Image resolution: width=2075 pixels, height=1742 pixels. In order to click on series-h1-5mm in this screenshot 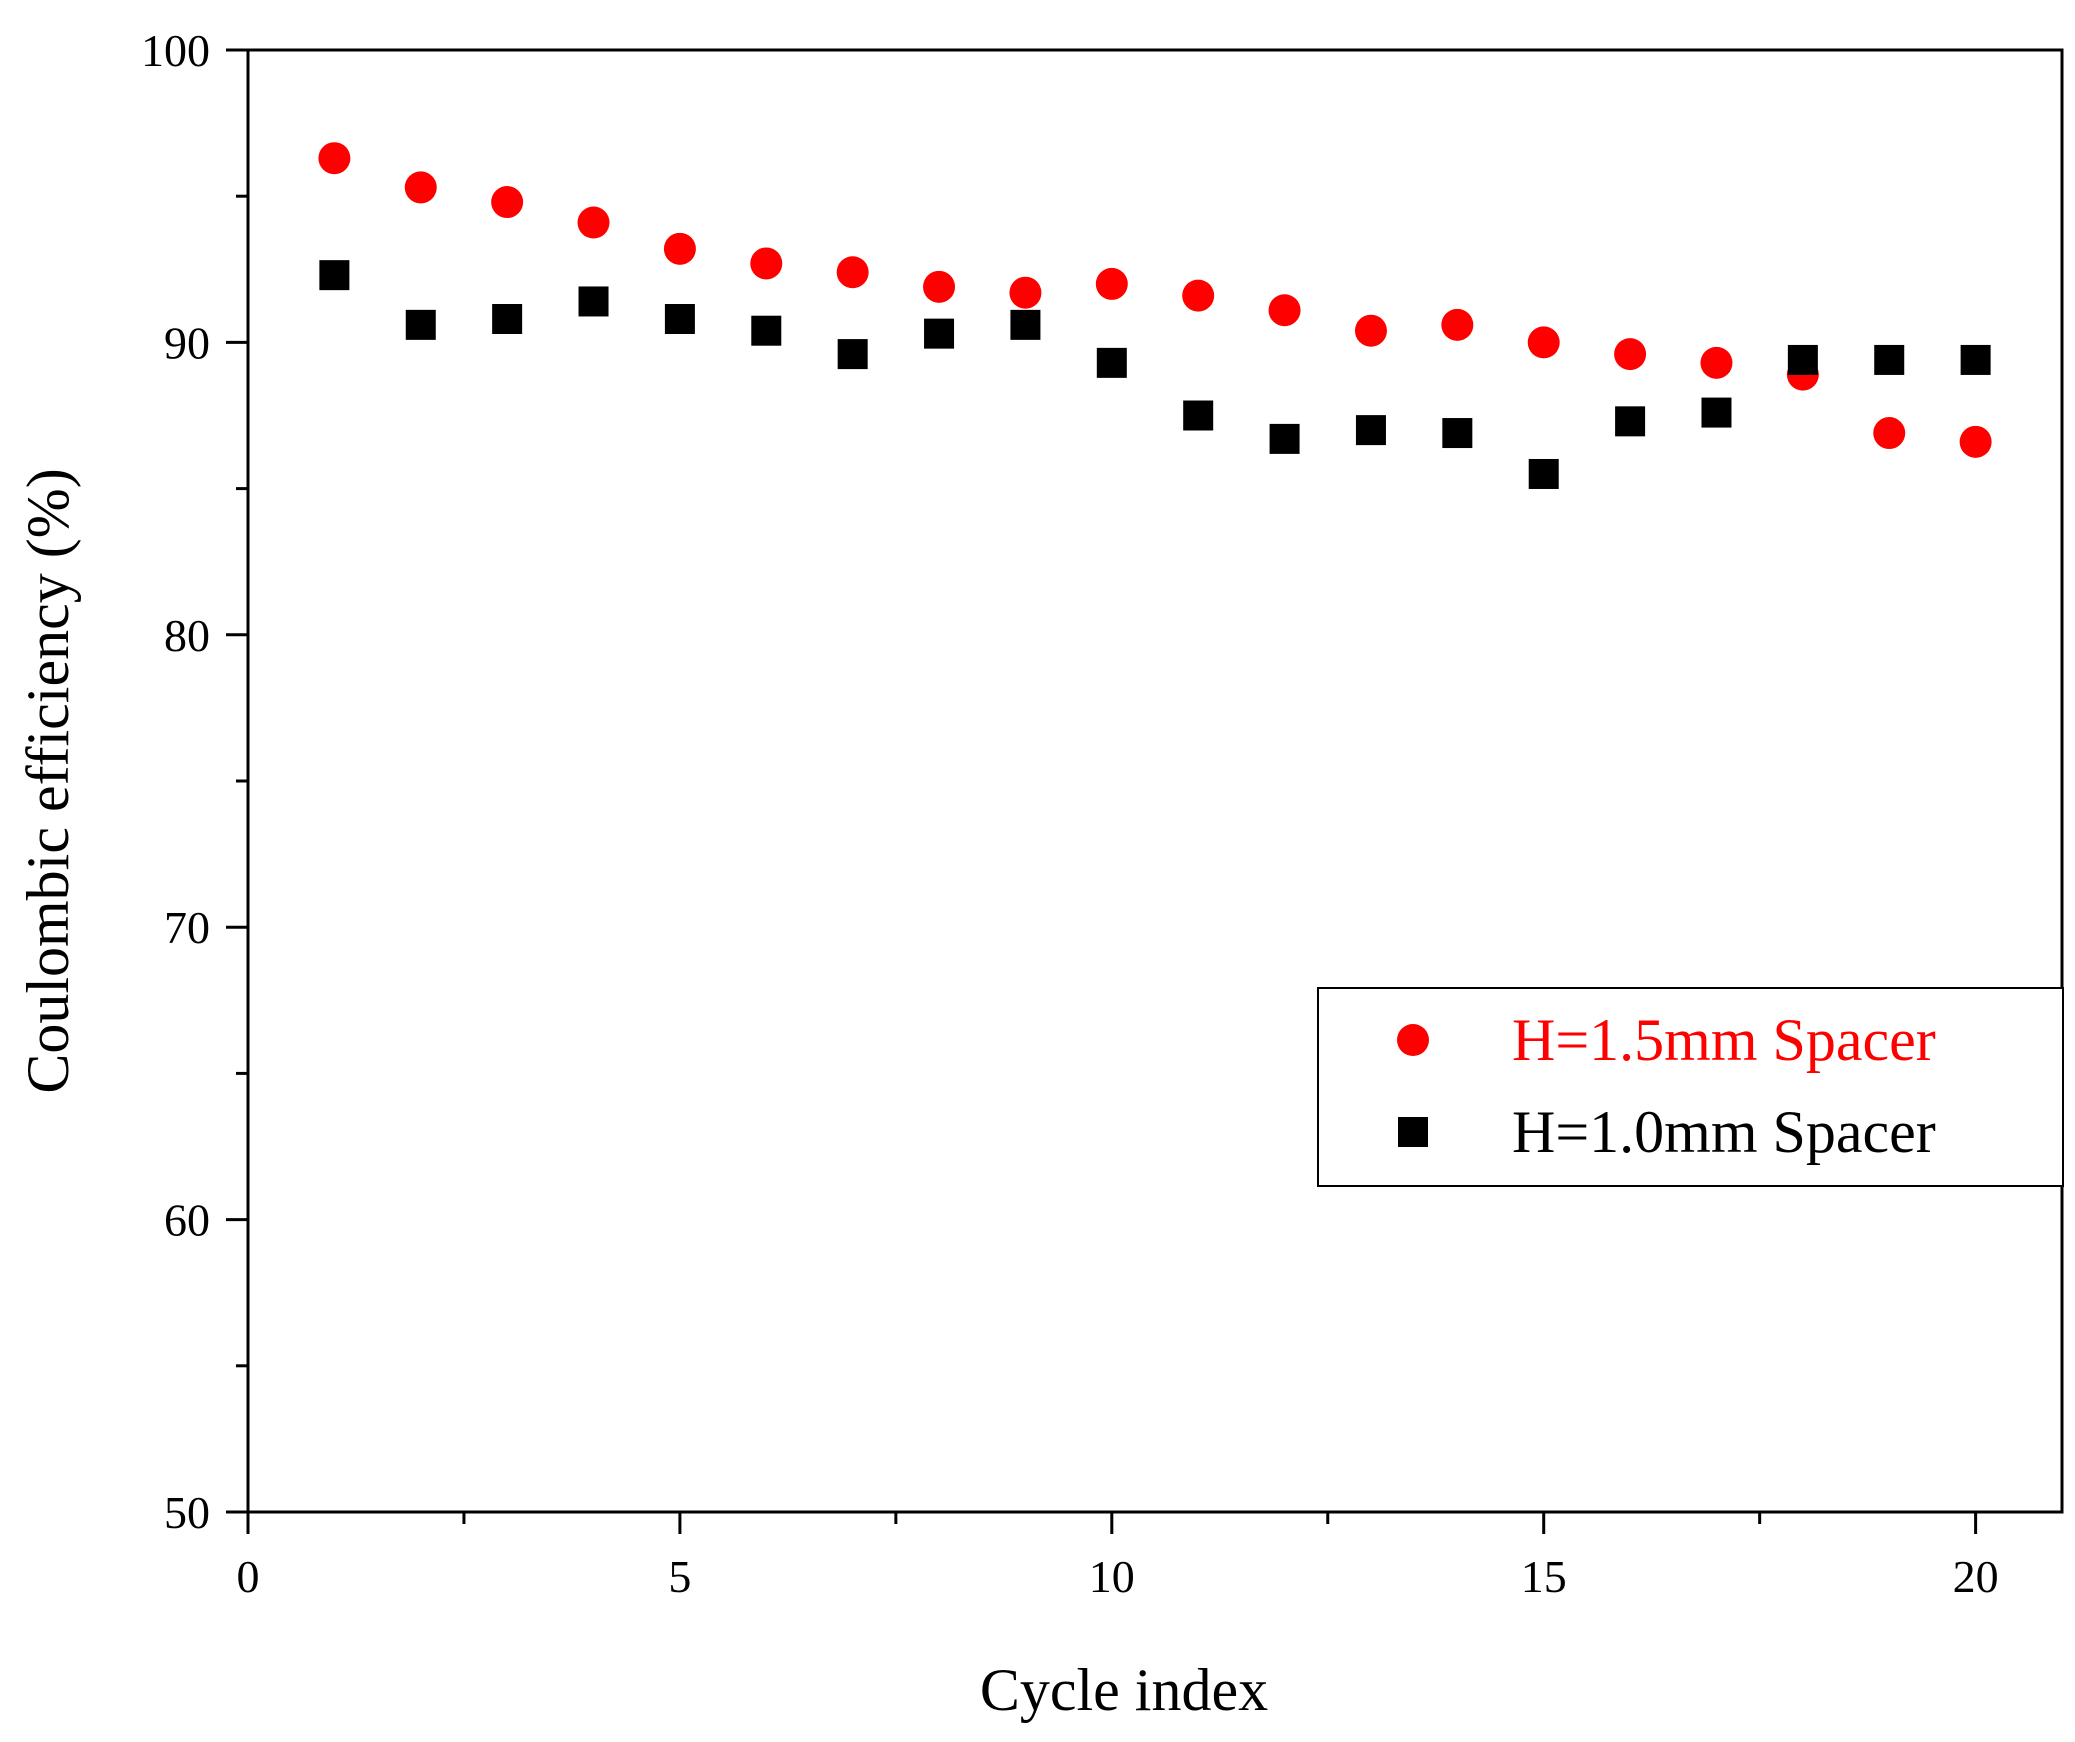, I will do `click(1155, 300)`.